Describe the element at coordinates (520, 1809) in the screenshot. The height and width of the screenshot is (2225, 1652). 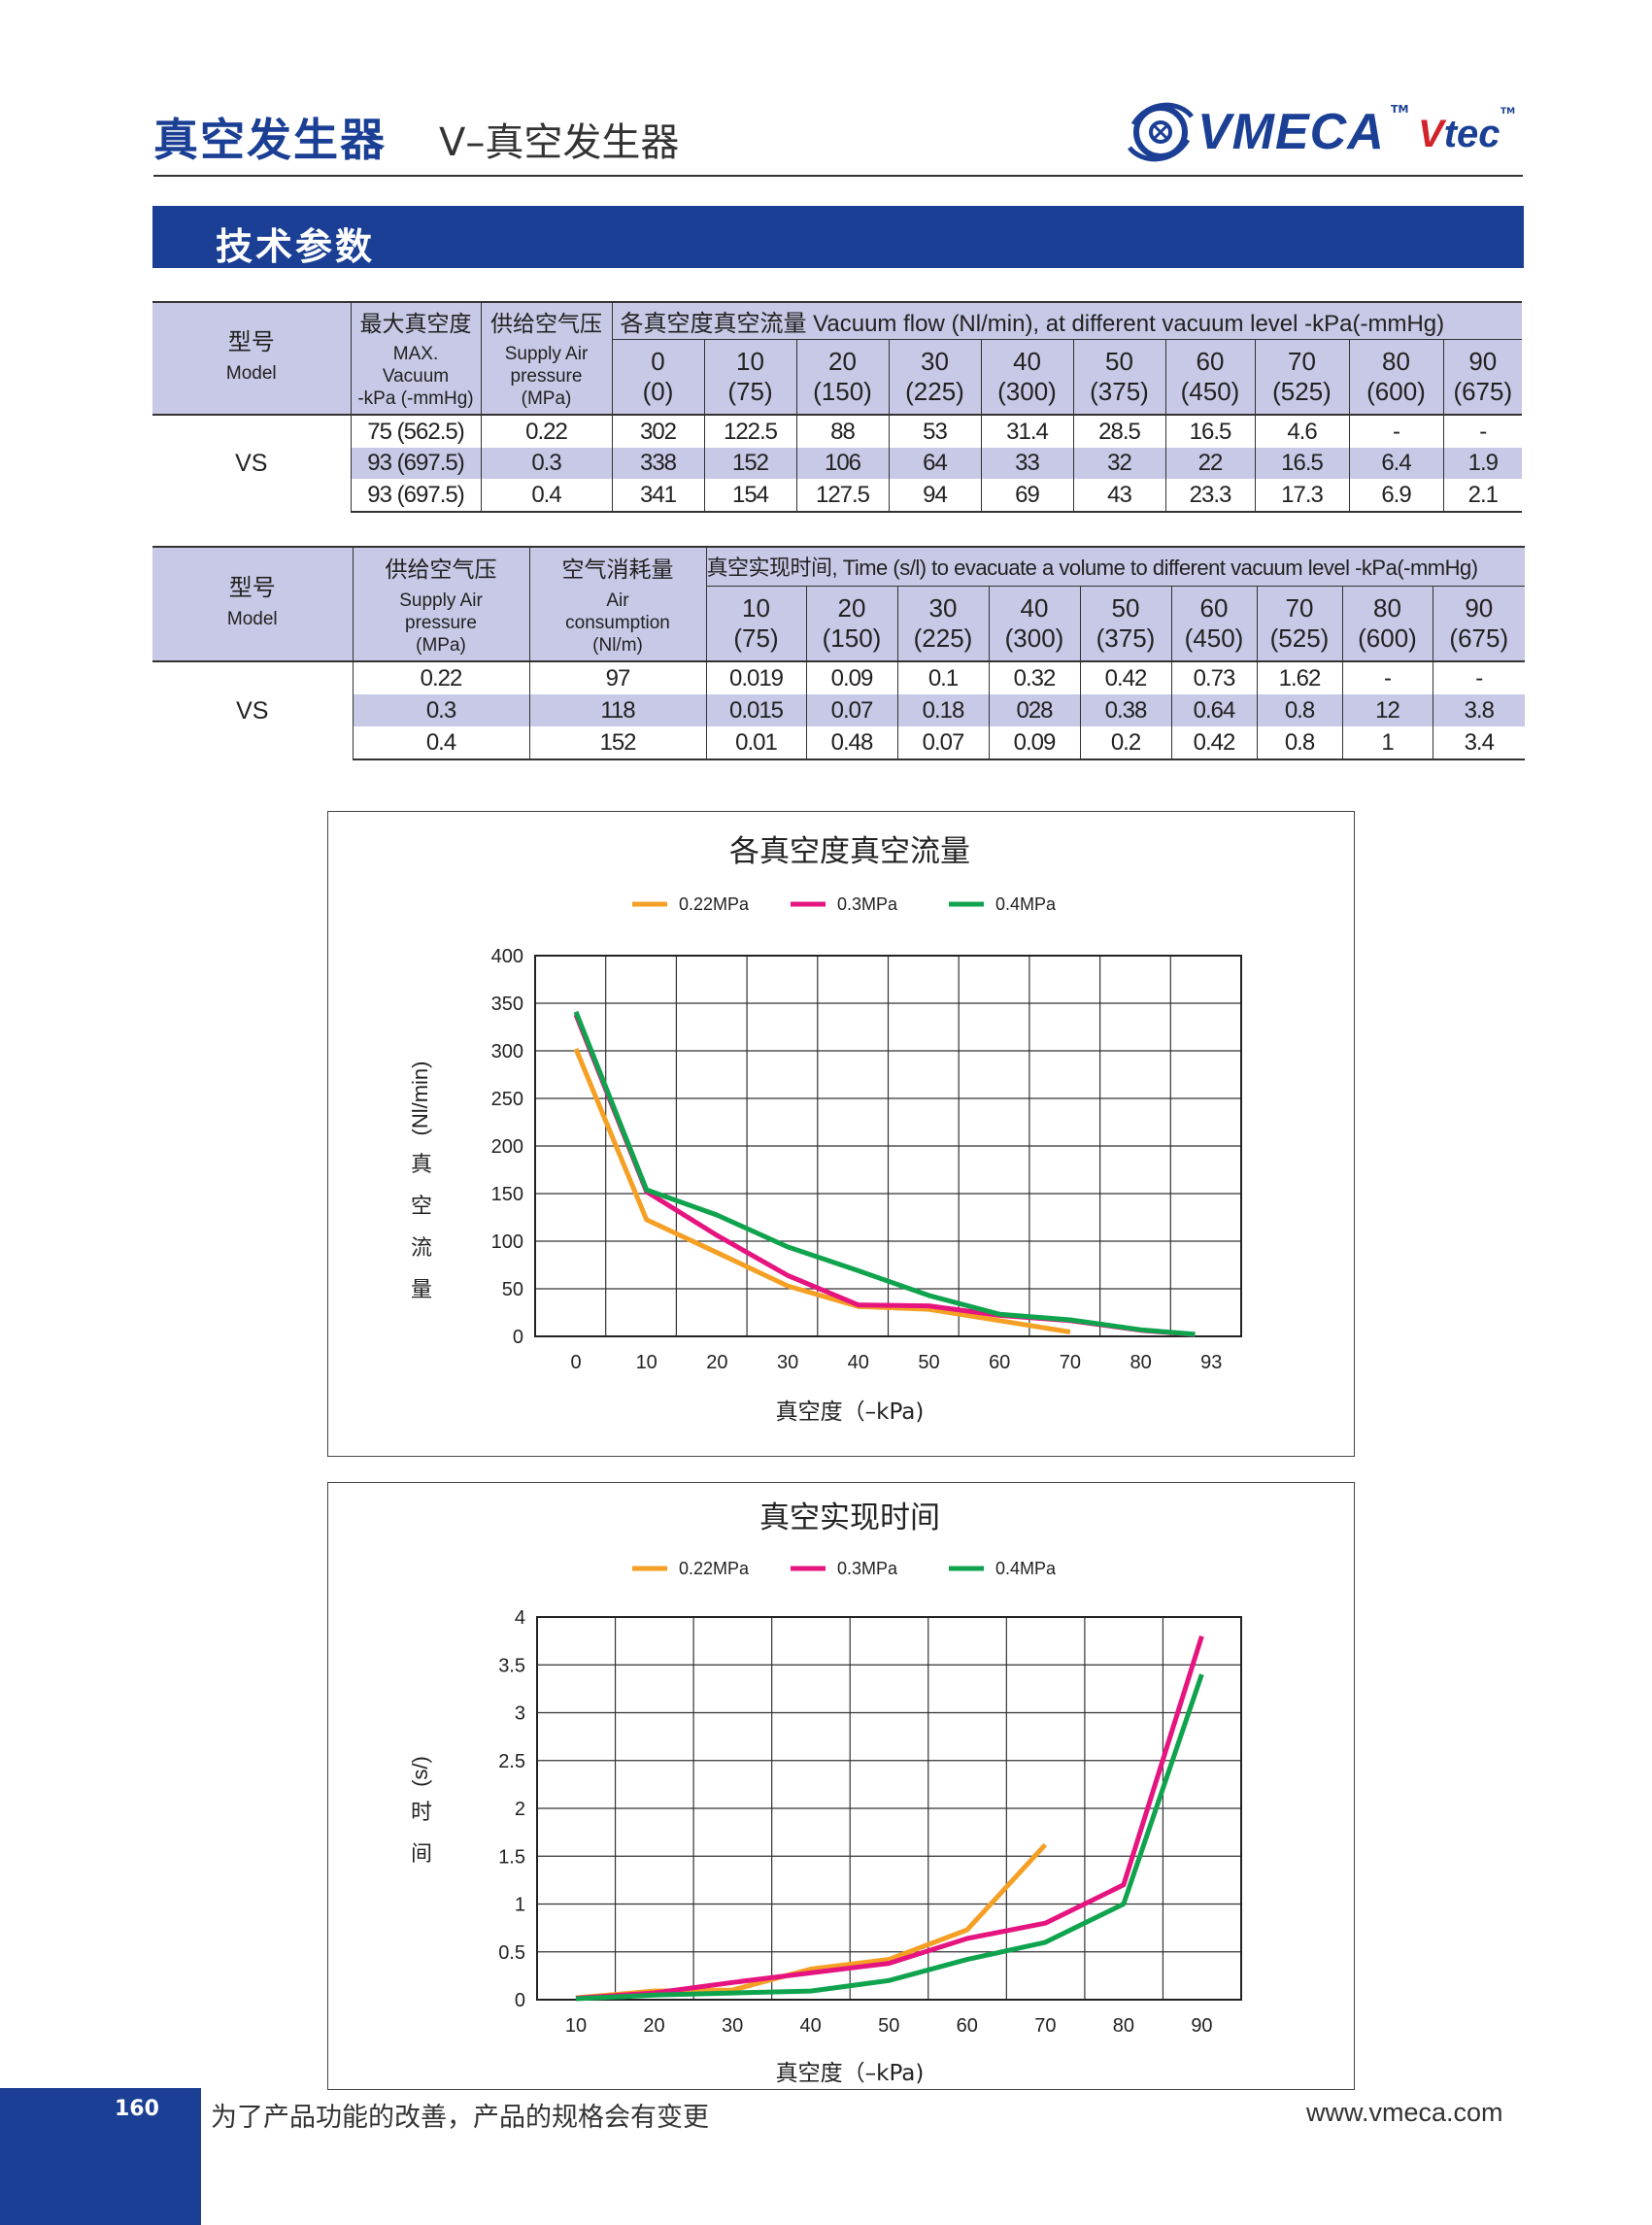
I see `y-tick-label: 2` at that location.